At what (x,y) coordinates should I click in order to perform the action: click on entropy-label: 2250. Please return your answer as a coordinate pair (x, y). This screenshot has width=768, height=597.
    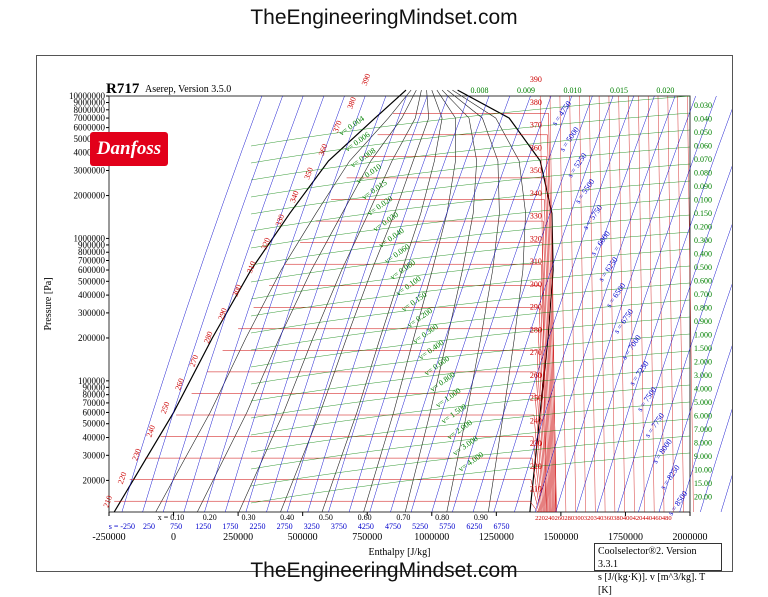
    Looking at the image, I should click on (257, 526).